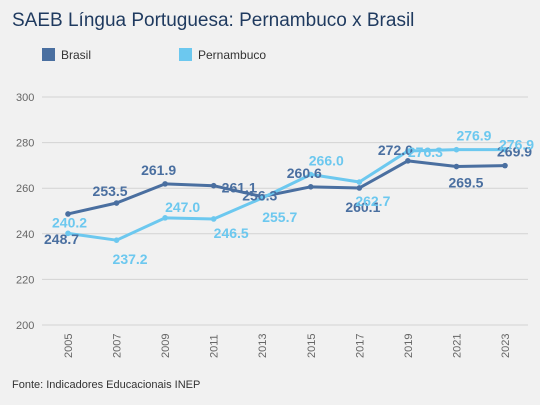 This screenshot has width=540, height=405. What do you see at coordinates (158, 170) in the screenshot?
I see `data-label-brasil: 261.9` at bounding box center [158, 170].